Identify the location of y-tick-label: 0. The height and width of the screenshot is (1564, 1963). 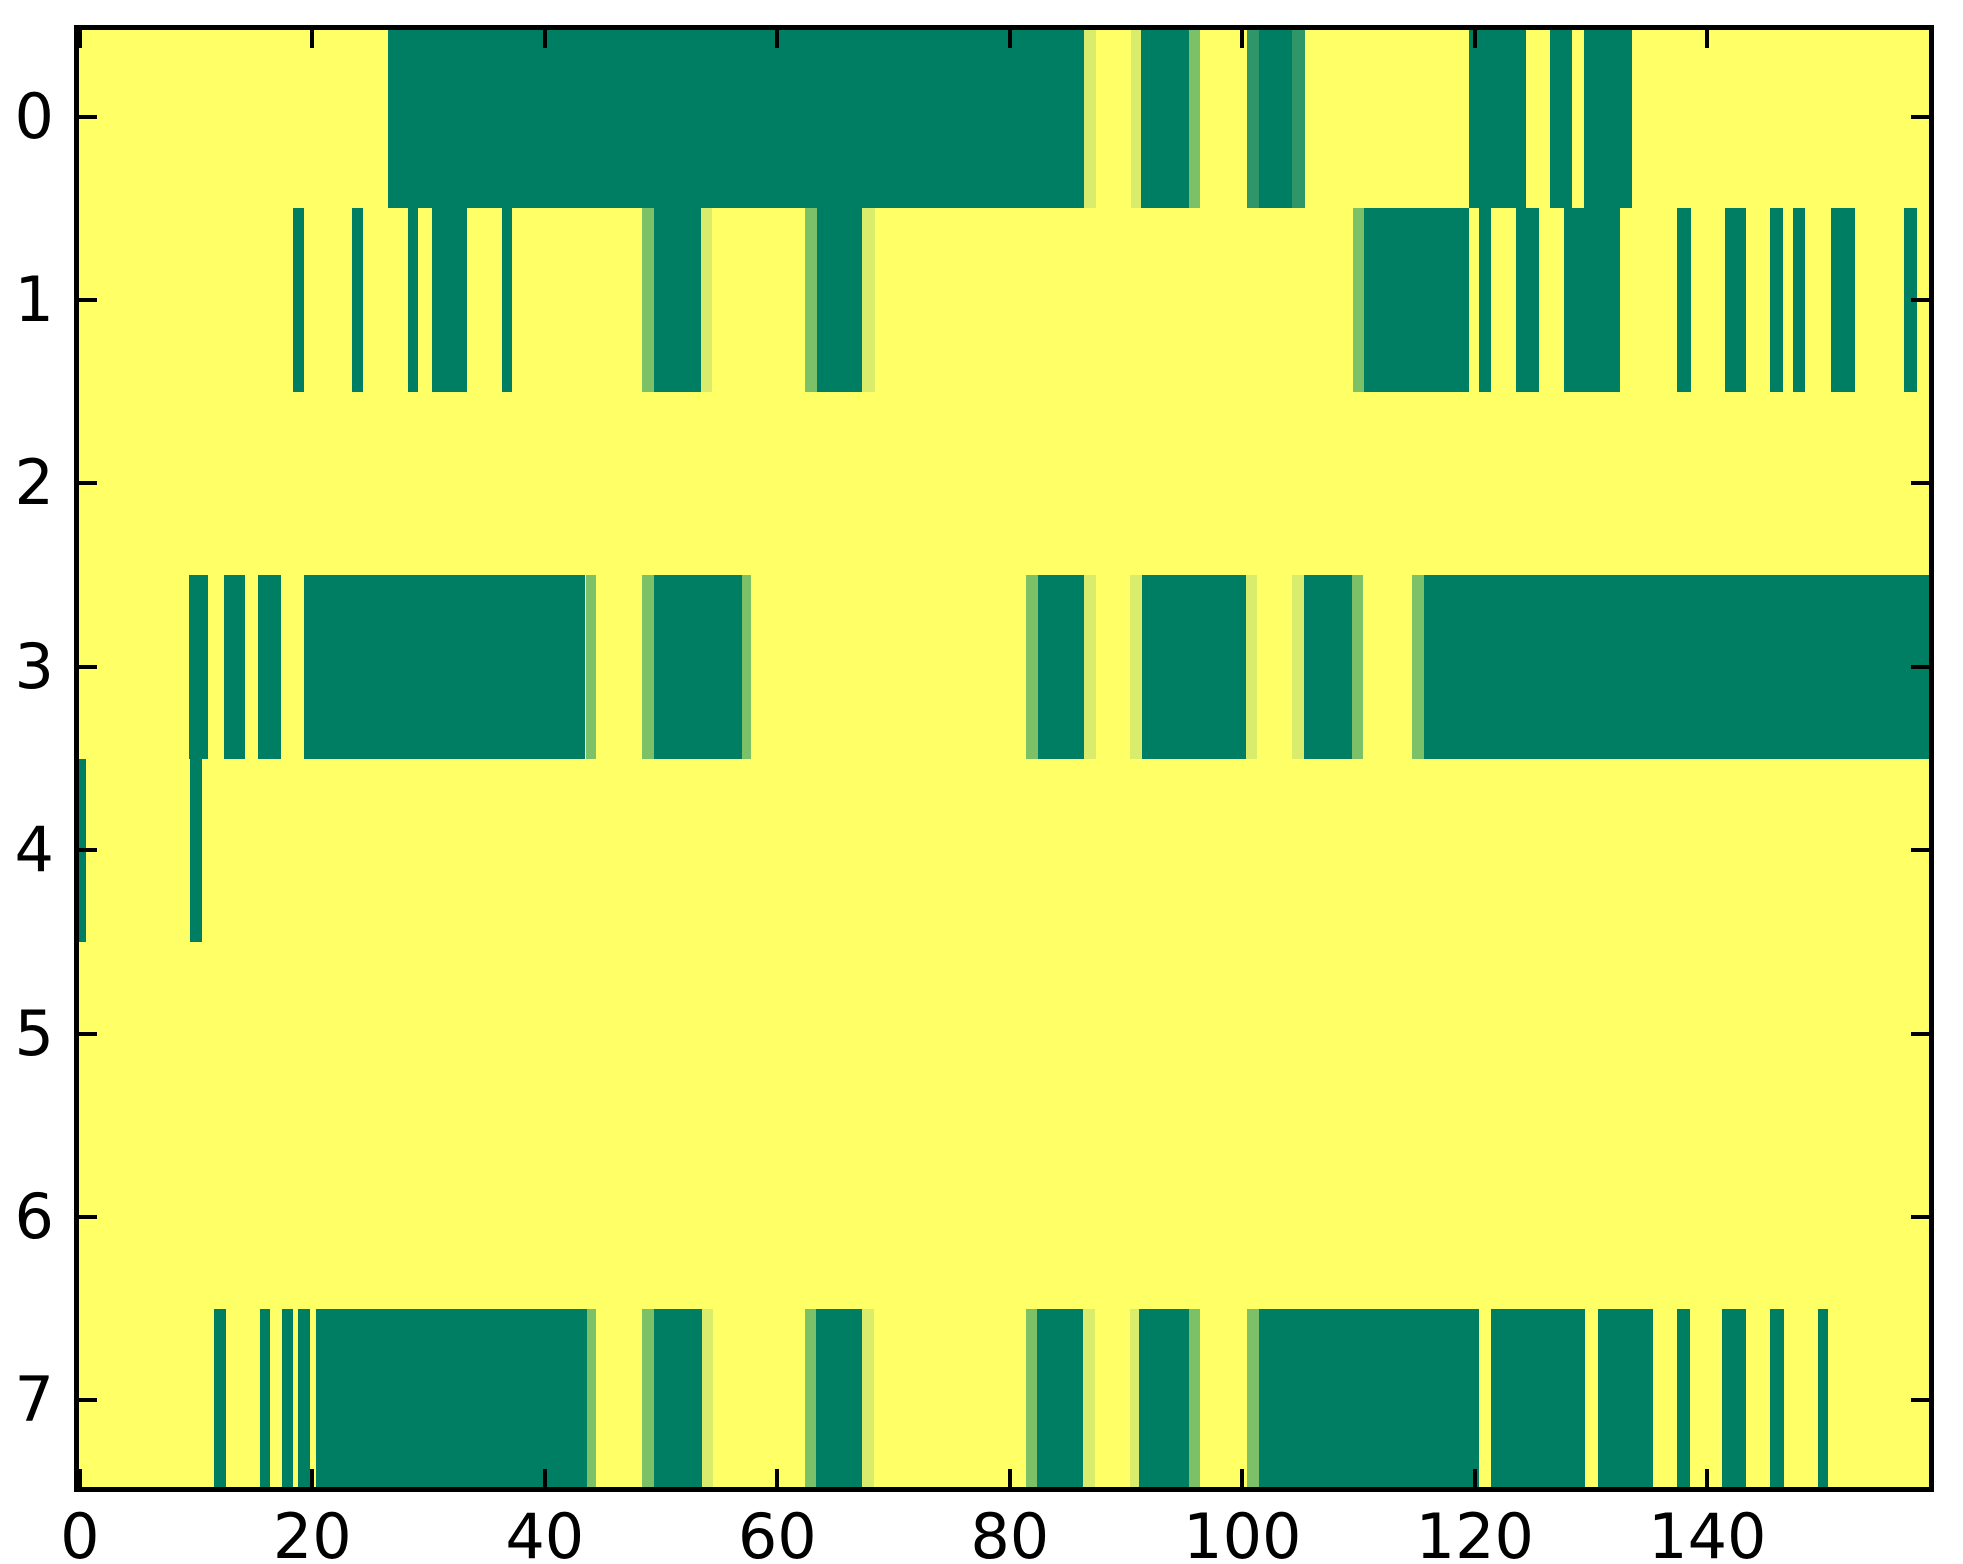
(34, 116).